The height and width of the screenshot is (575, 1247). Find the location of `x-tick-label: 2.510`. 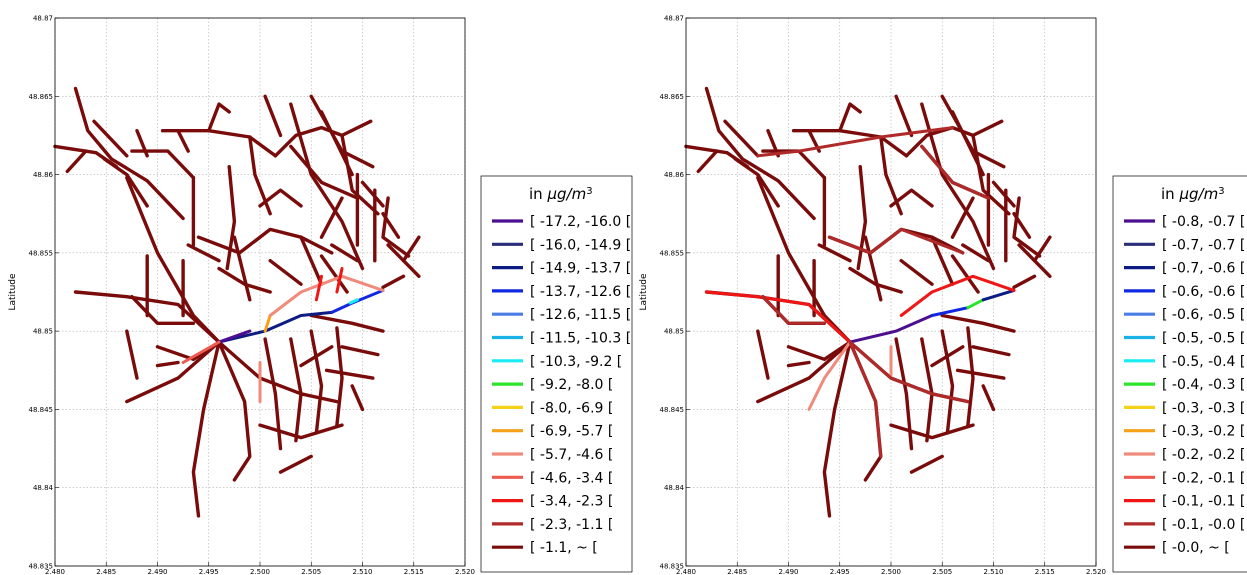

x-tick-label: 2.510 is located at coordinates (362, 571).